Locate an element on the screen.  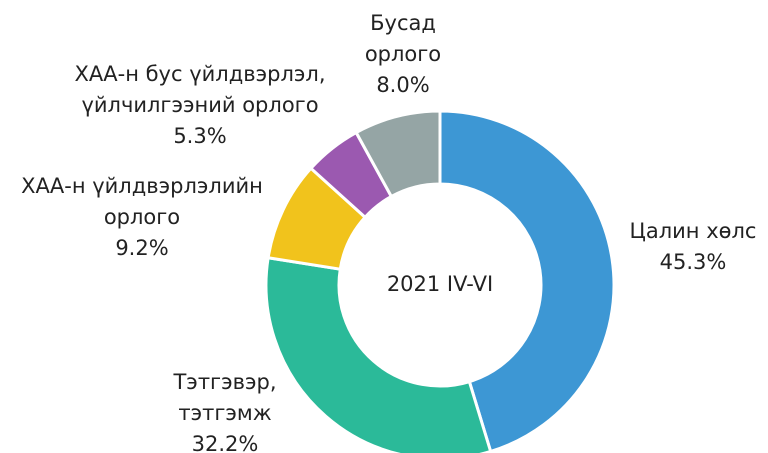
value-label: 8.0% is located at coordinates (402, 85).